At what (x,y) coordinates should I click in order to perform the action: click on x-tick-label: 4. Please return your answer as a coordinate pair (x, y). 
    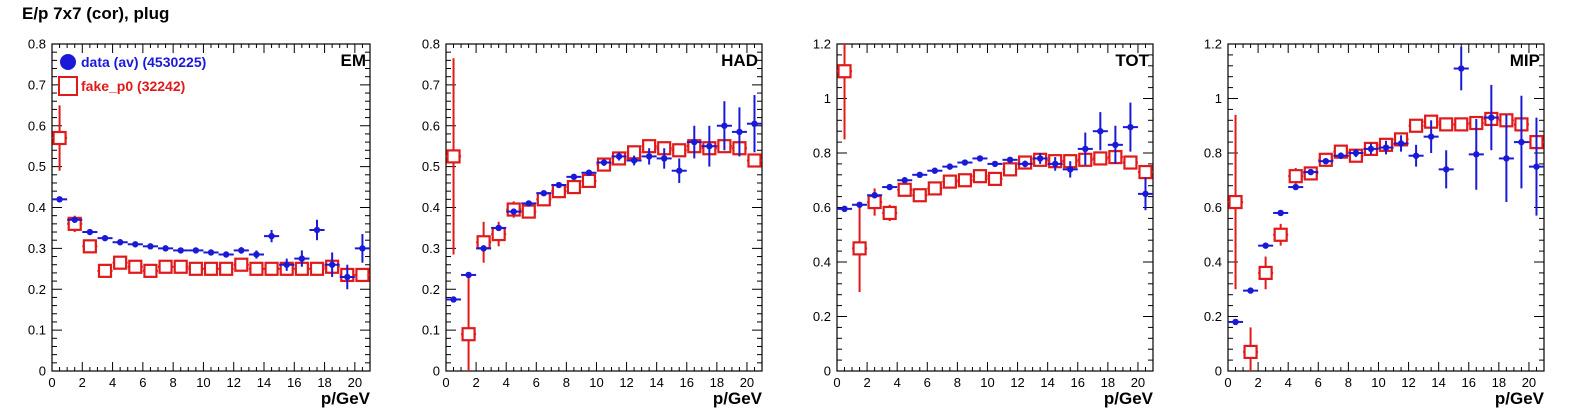
    Looking at the image, I should click on (1288, 382).